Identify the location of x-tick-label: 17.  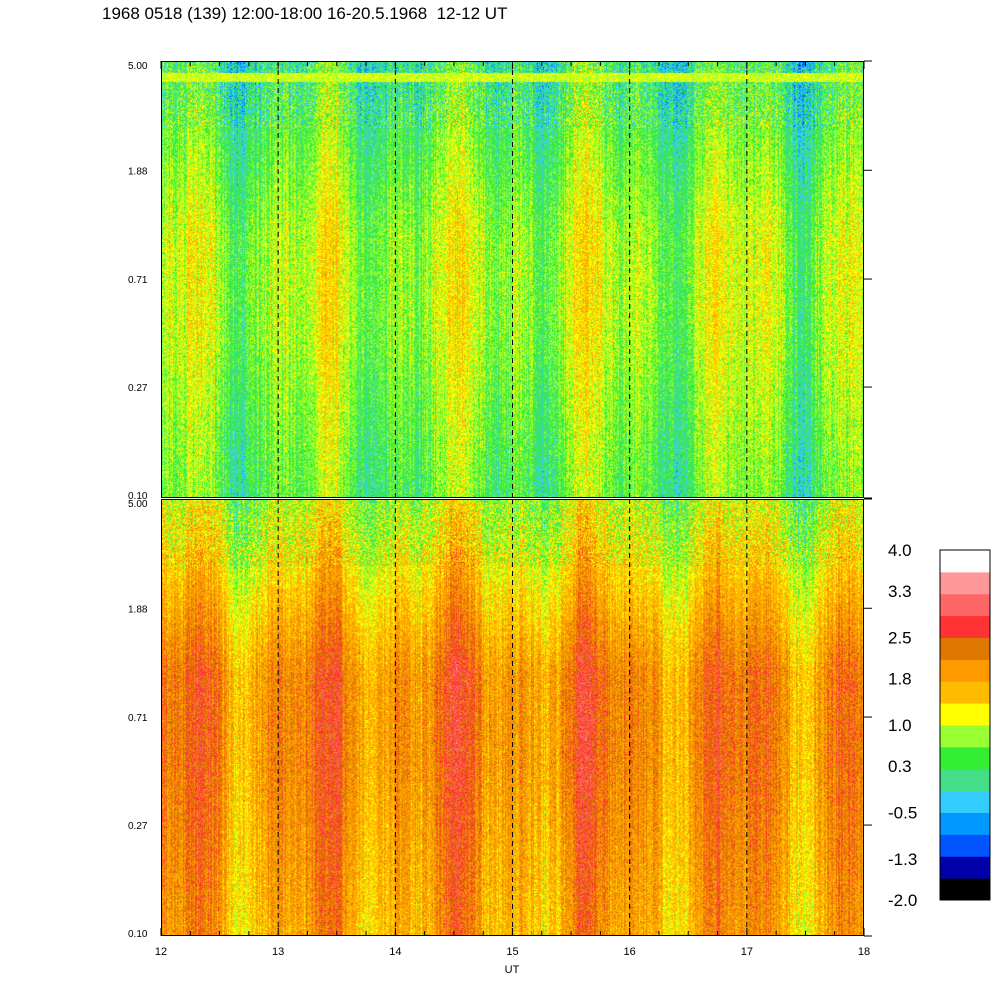
(747, 952).